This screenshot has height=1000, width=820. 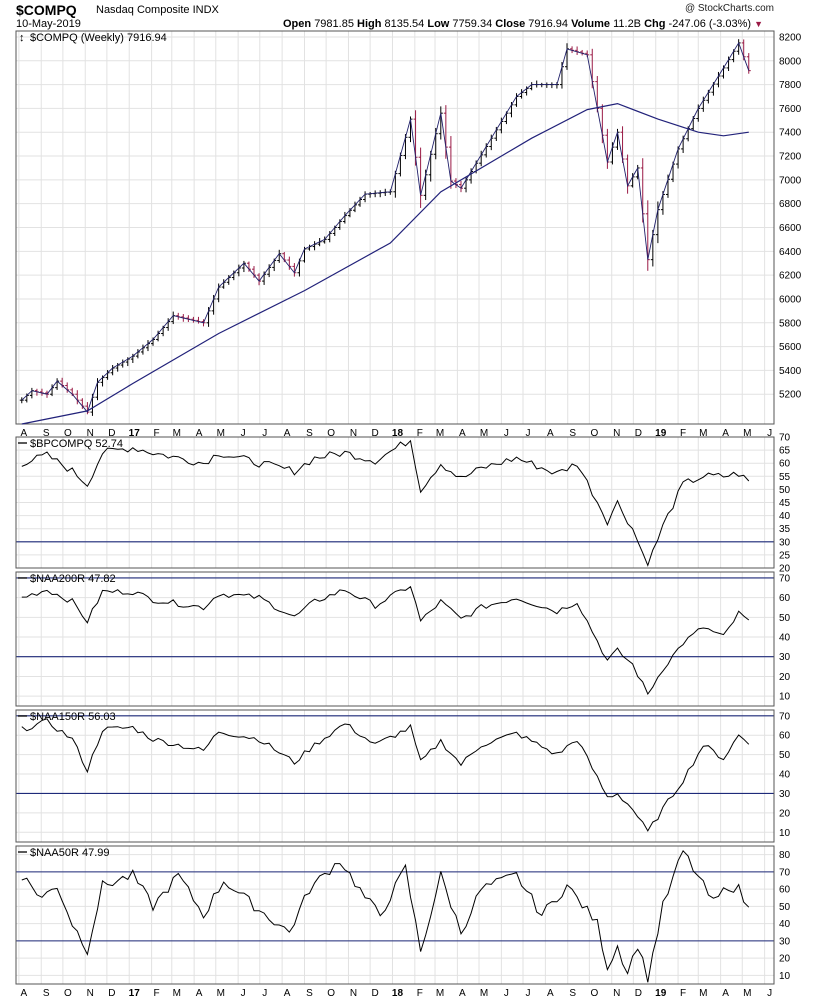 What do you see at coordinates (510, 24) in the screenshot?
I see `close-label: Close` at bounding box center [510, 24].